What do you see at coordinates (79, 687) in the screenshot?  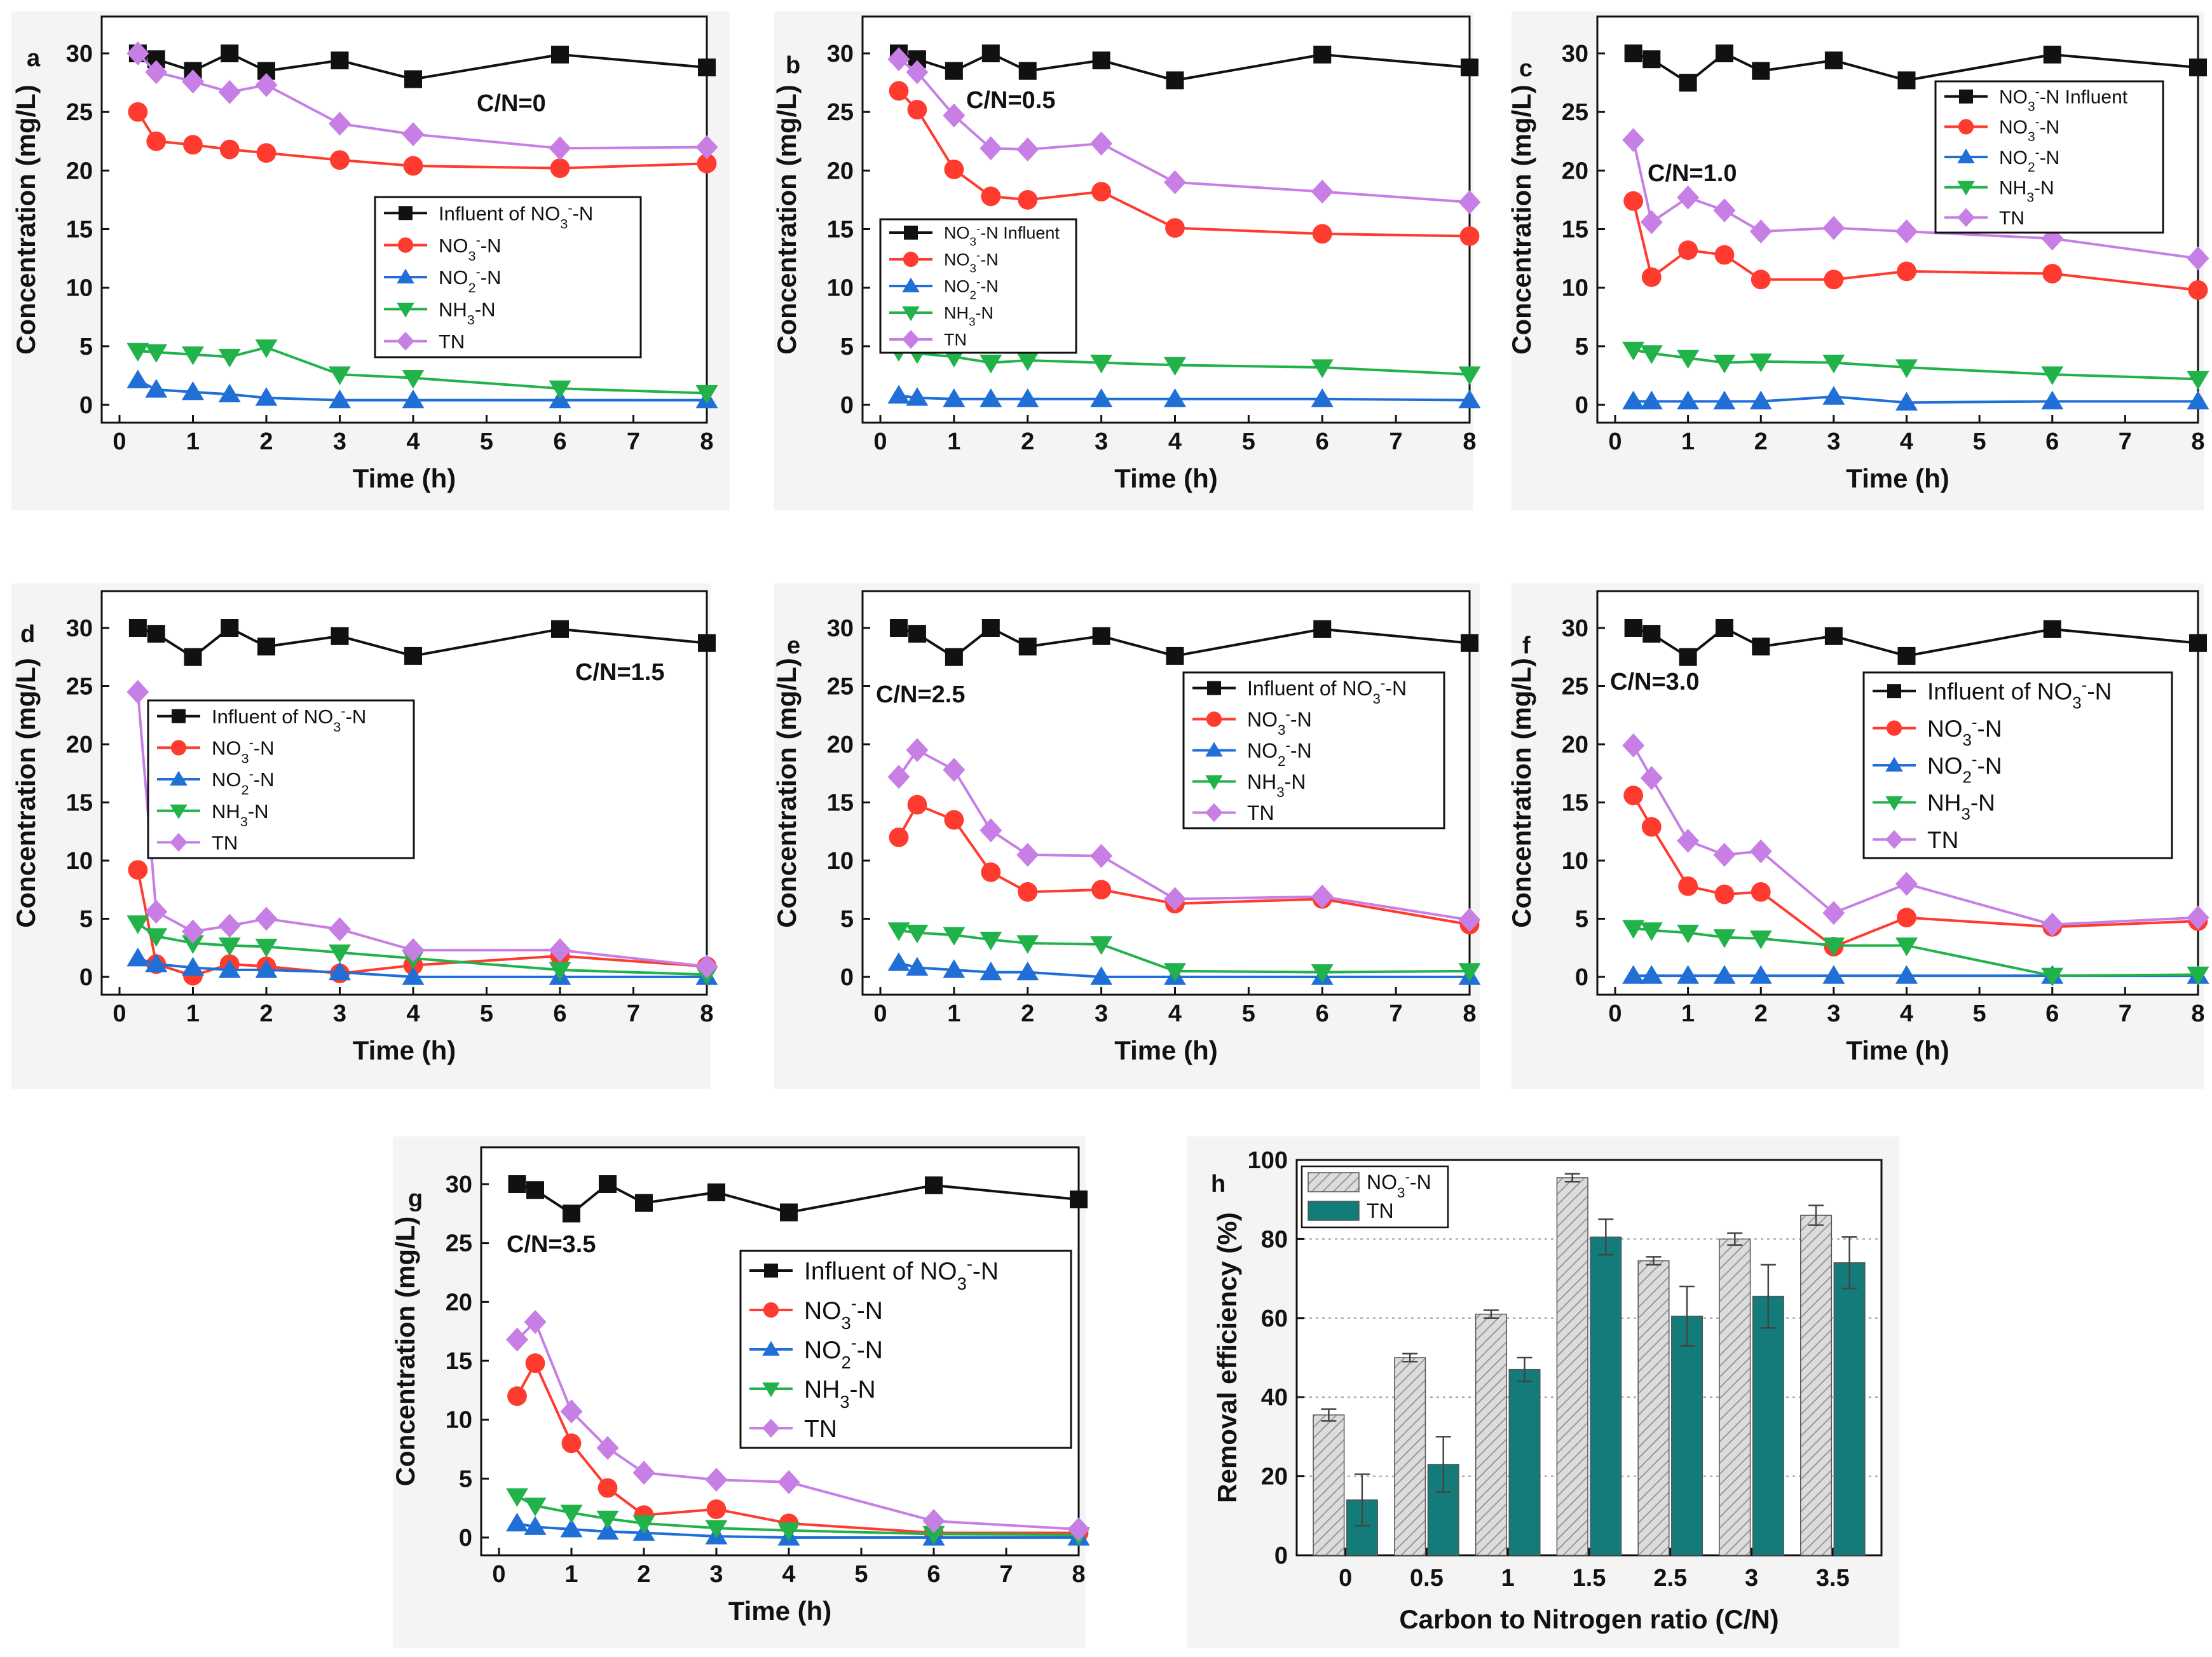 I see `y-tick-label: 25` at bounding box center [79, 687].